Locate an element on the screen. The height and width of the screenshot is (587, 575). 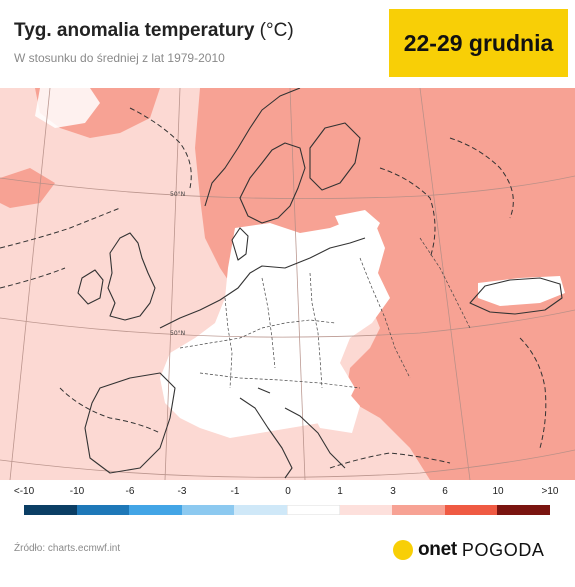
coast-black-sea is located at coordinates (516, 296).